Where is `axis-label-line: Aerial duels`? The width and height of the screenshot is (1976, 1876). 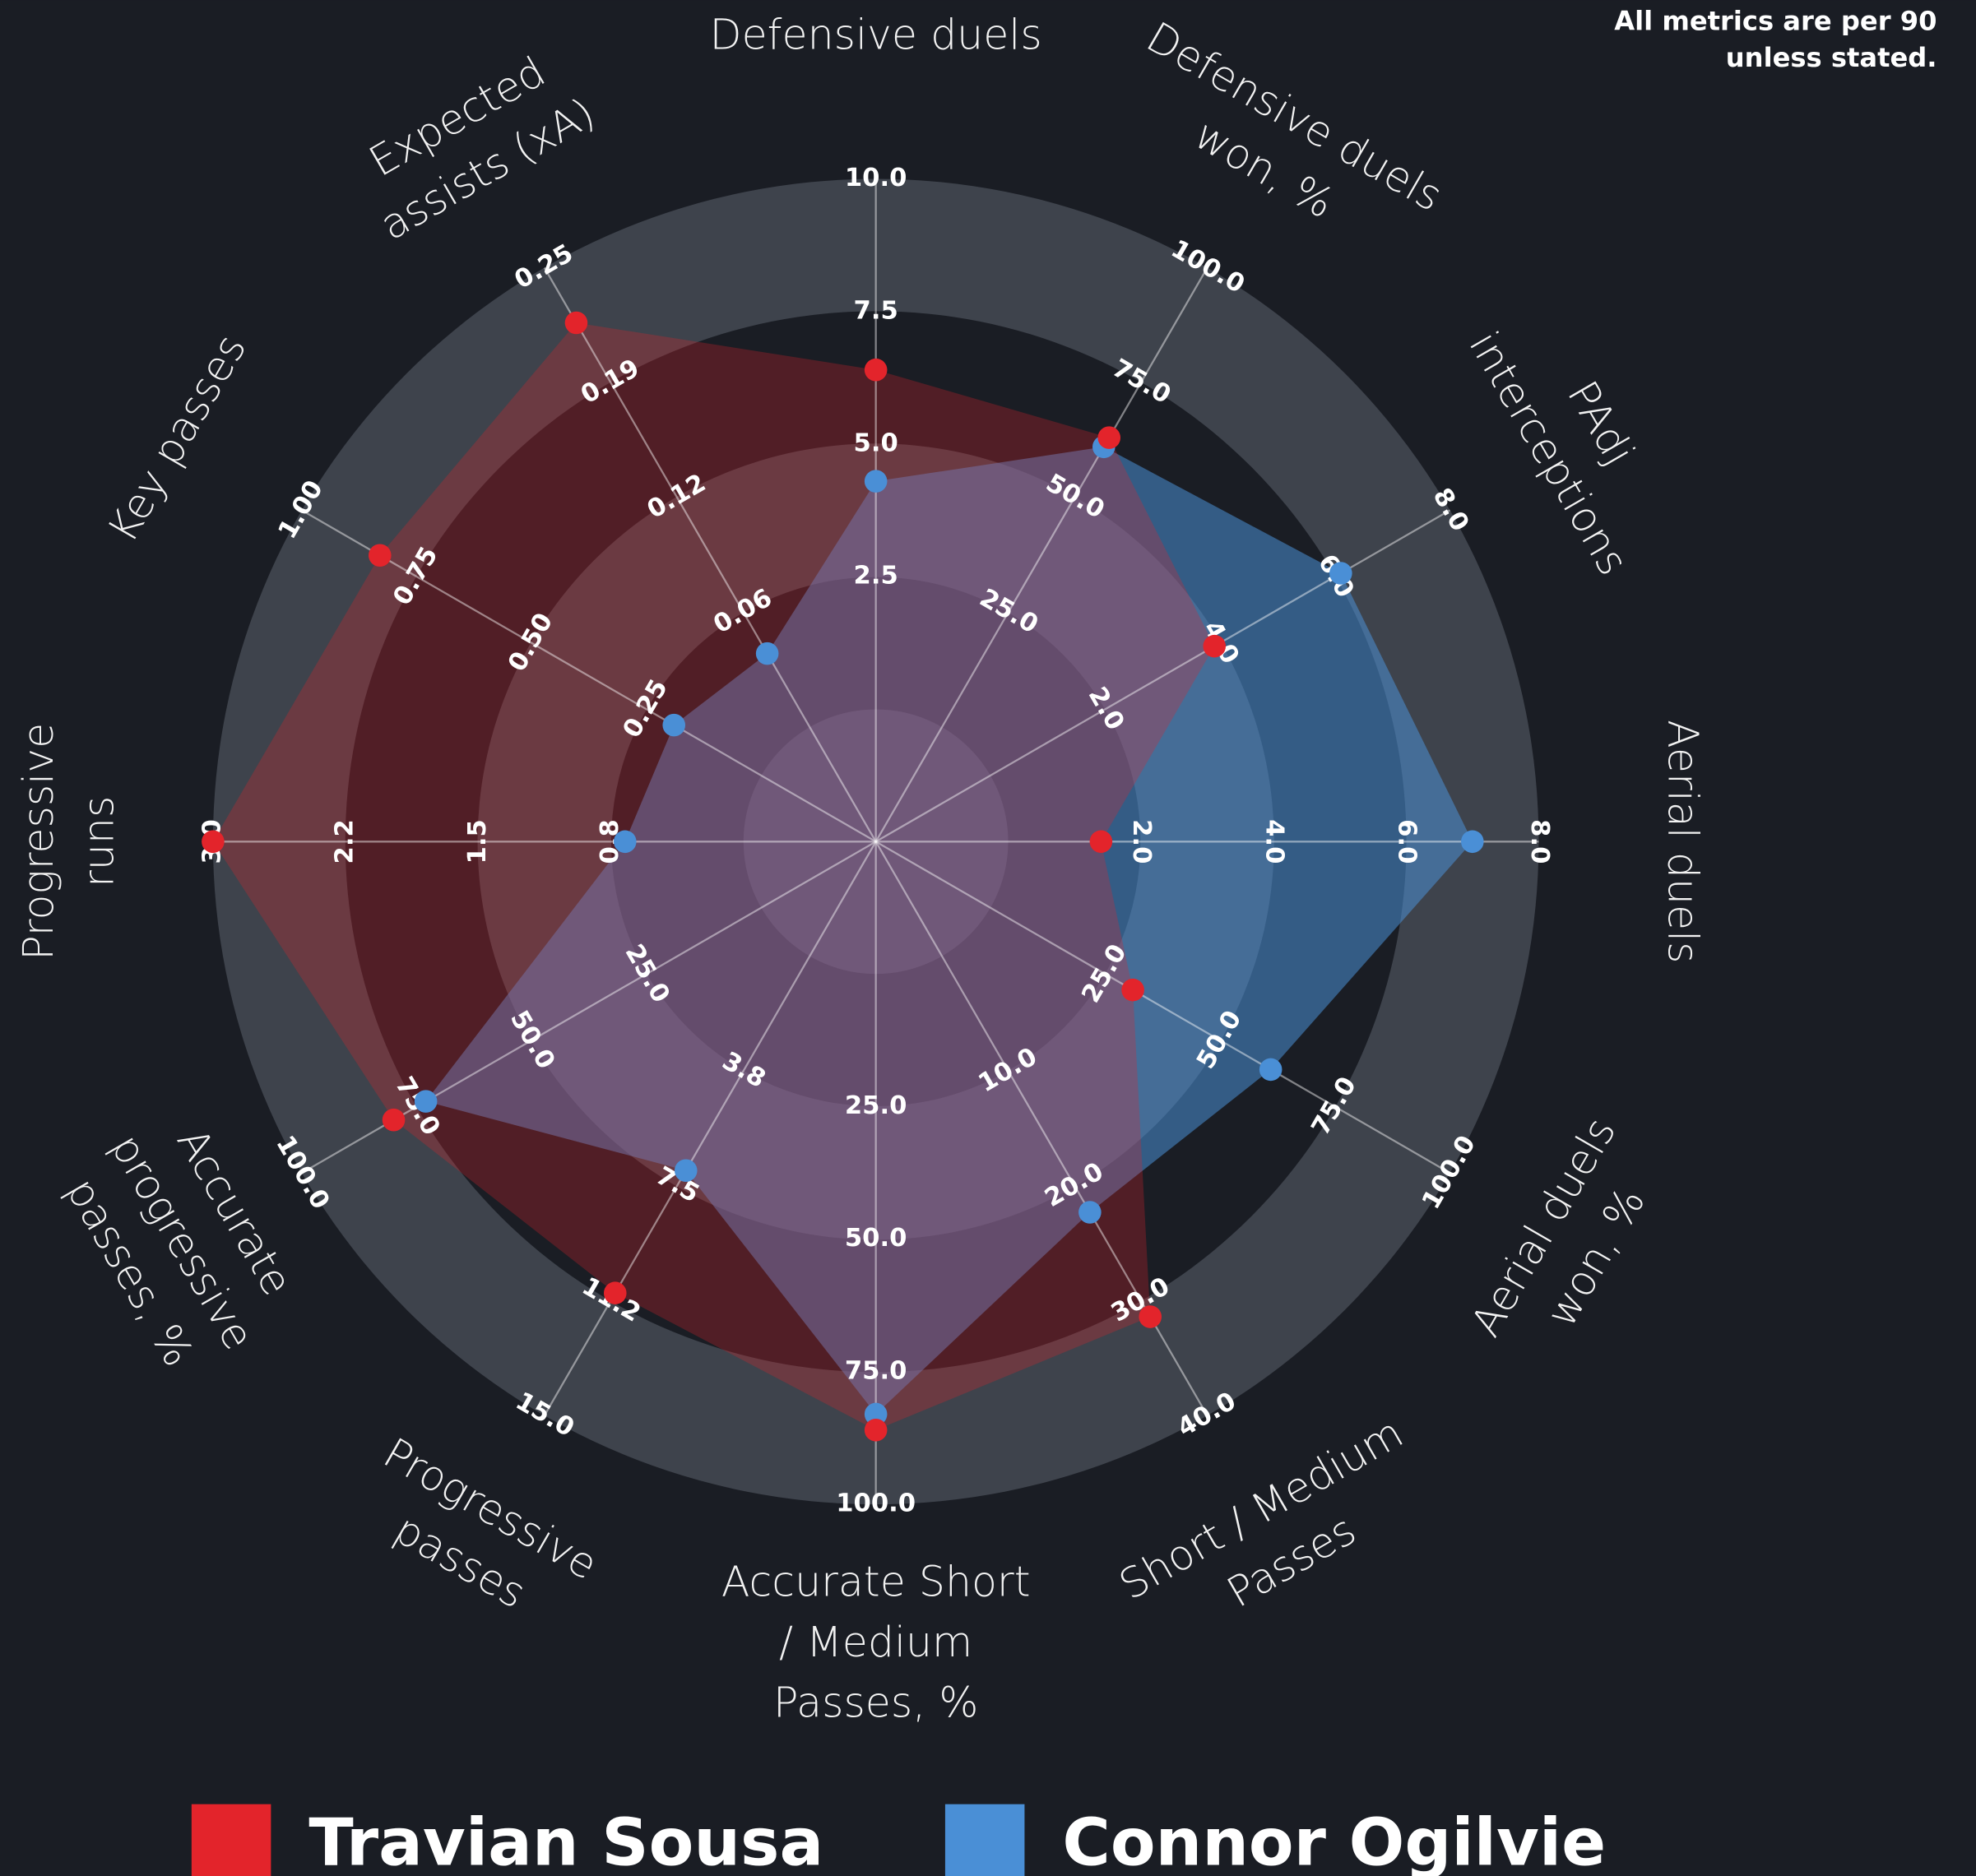 axis-label-line: Aerial duels is located at coordinates (1684, 841).